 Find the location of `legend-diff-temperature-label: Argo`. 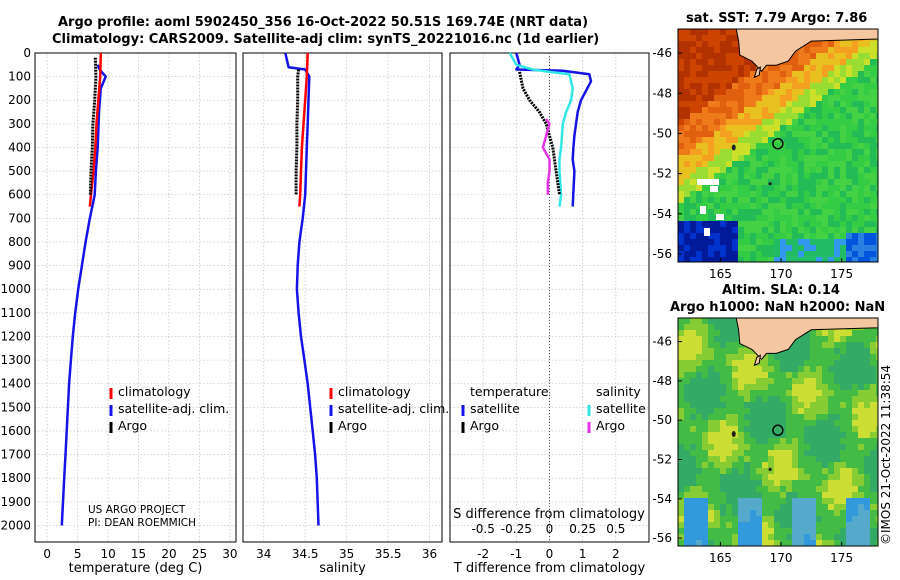

legend-diff-temperature-label: Argo is located at coordinates (484, 425).